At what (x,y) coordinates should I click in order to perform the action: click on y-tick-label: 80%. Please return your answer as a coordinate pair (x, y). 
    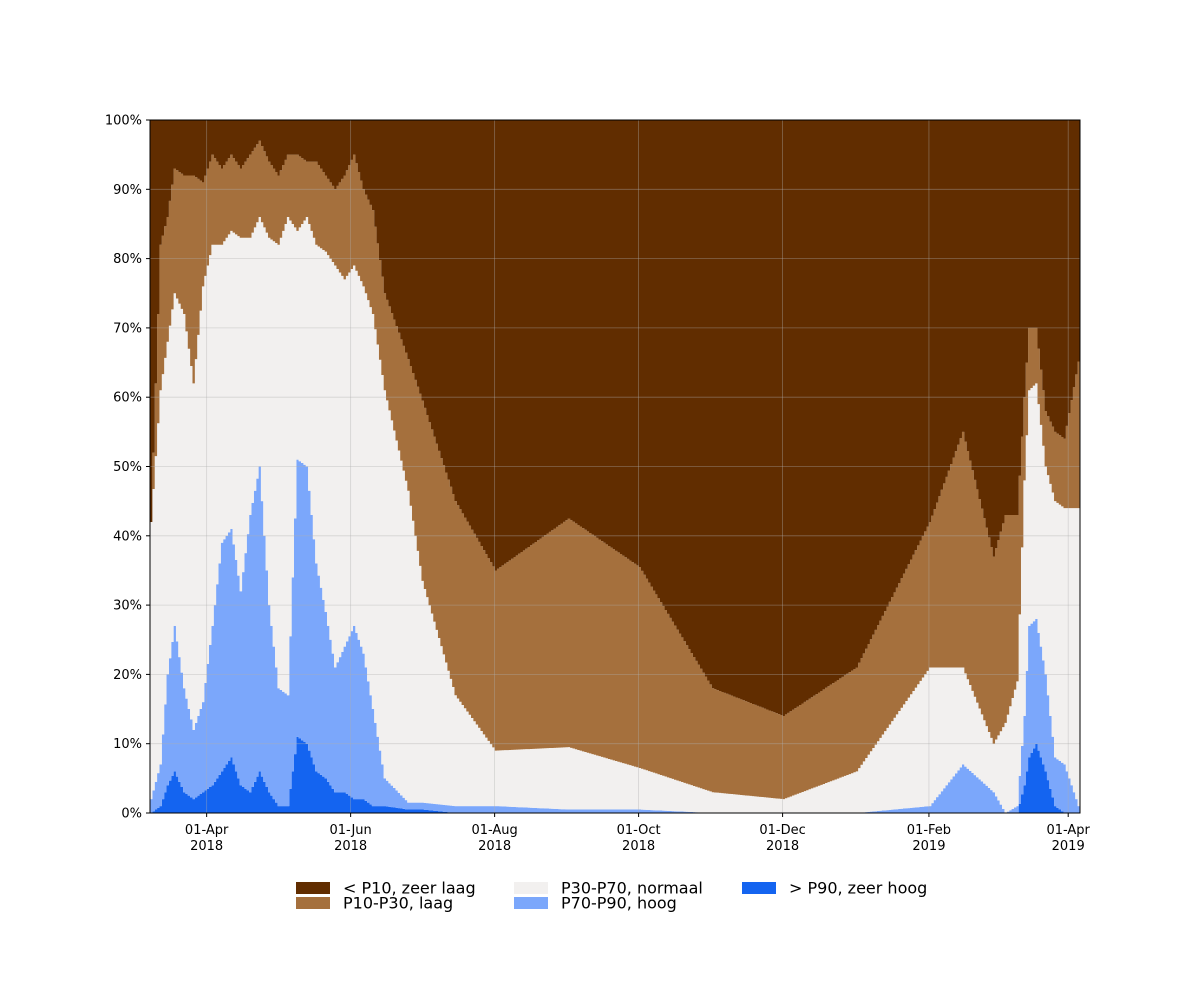
    Looking at the image, I should click on (127, 259).